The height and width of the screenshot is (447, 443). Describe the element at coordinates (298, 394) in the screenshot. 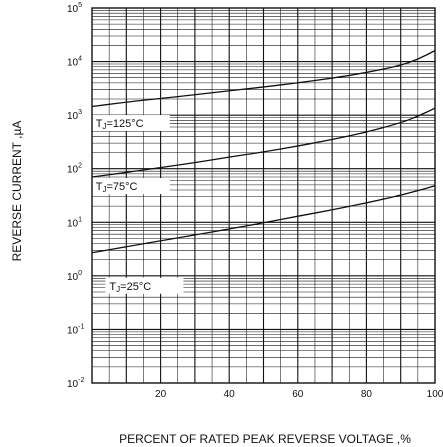

I see `x-tick-label: 60` at that location.